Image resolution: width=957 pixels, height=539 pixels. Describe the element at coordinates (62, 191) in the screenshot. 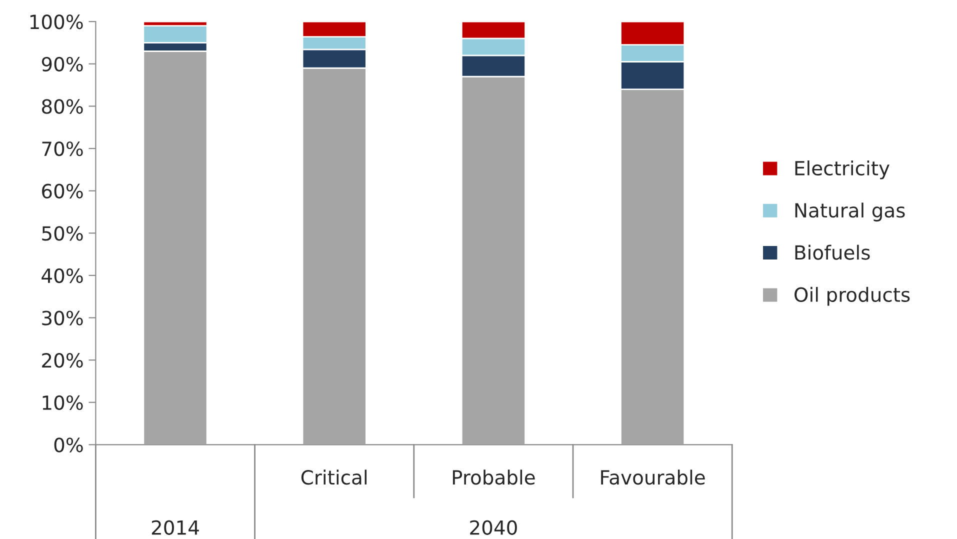

I see `y-tick-label: 60%` at that location.